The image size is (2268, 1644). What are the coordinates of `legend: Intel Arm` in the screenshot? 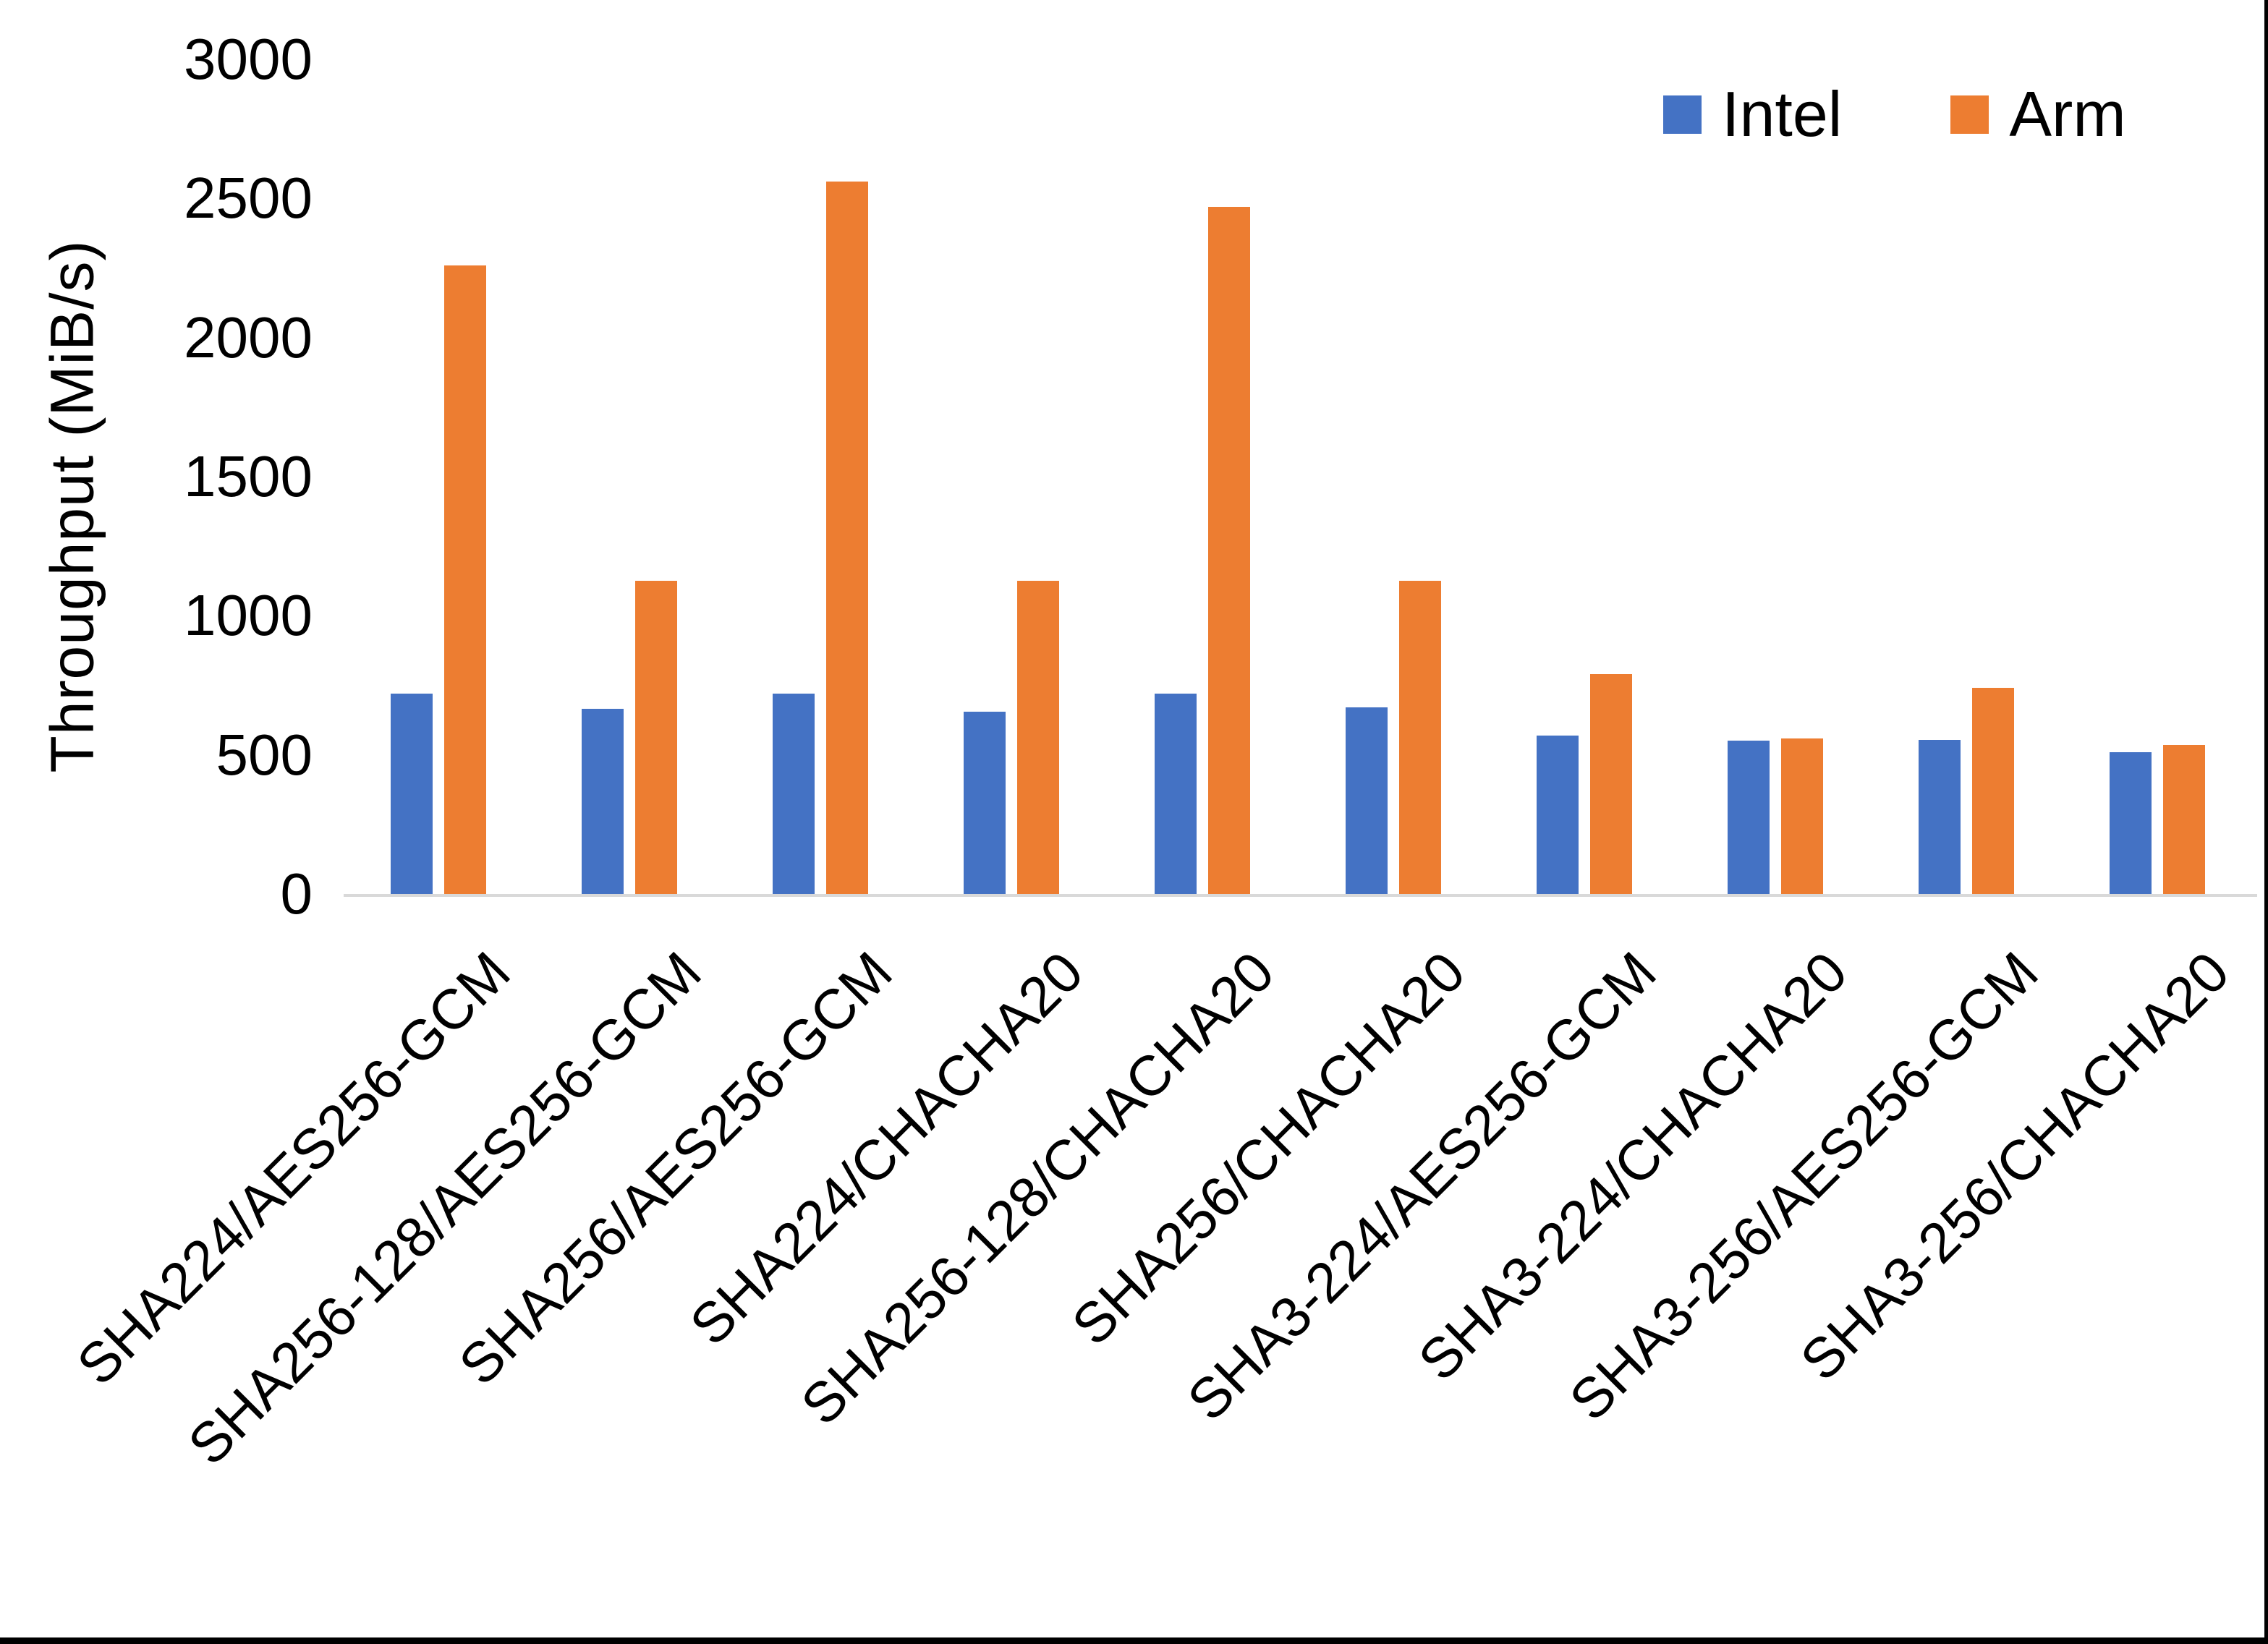 It's located at (1894, 114).